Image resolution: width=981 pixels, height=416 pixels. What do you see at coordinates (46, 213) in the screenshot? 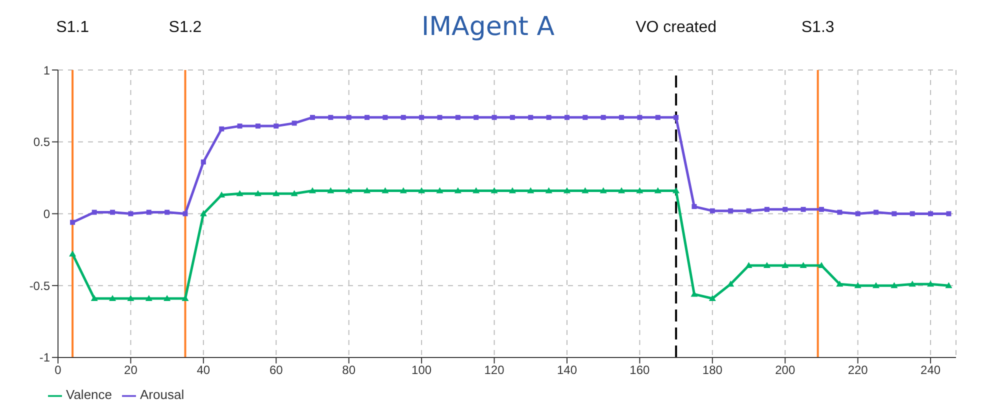
I see `y-tick-label: 0` at bounding box center [46, 213].